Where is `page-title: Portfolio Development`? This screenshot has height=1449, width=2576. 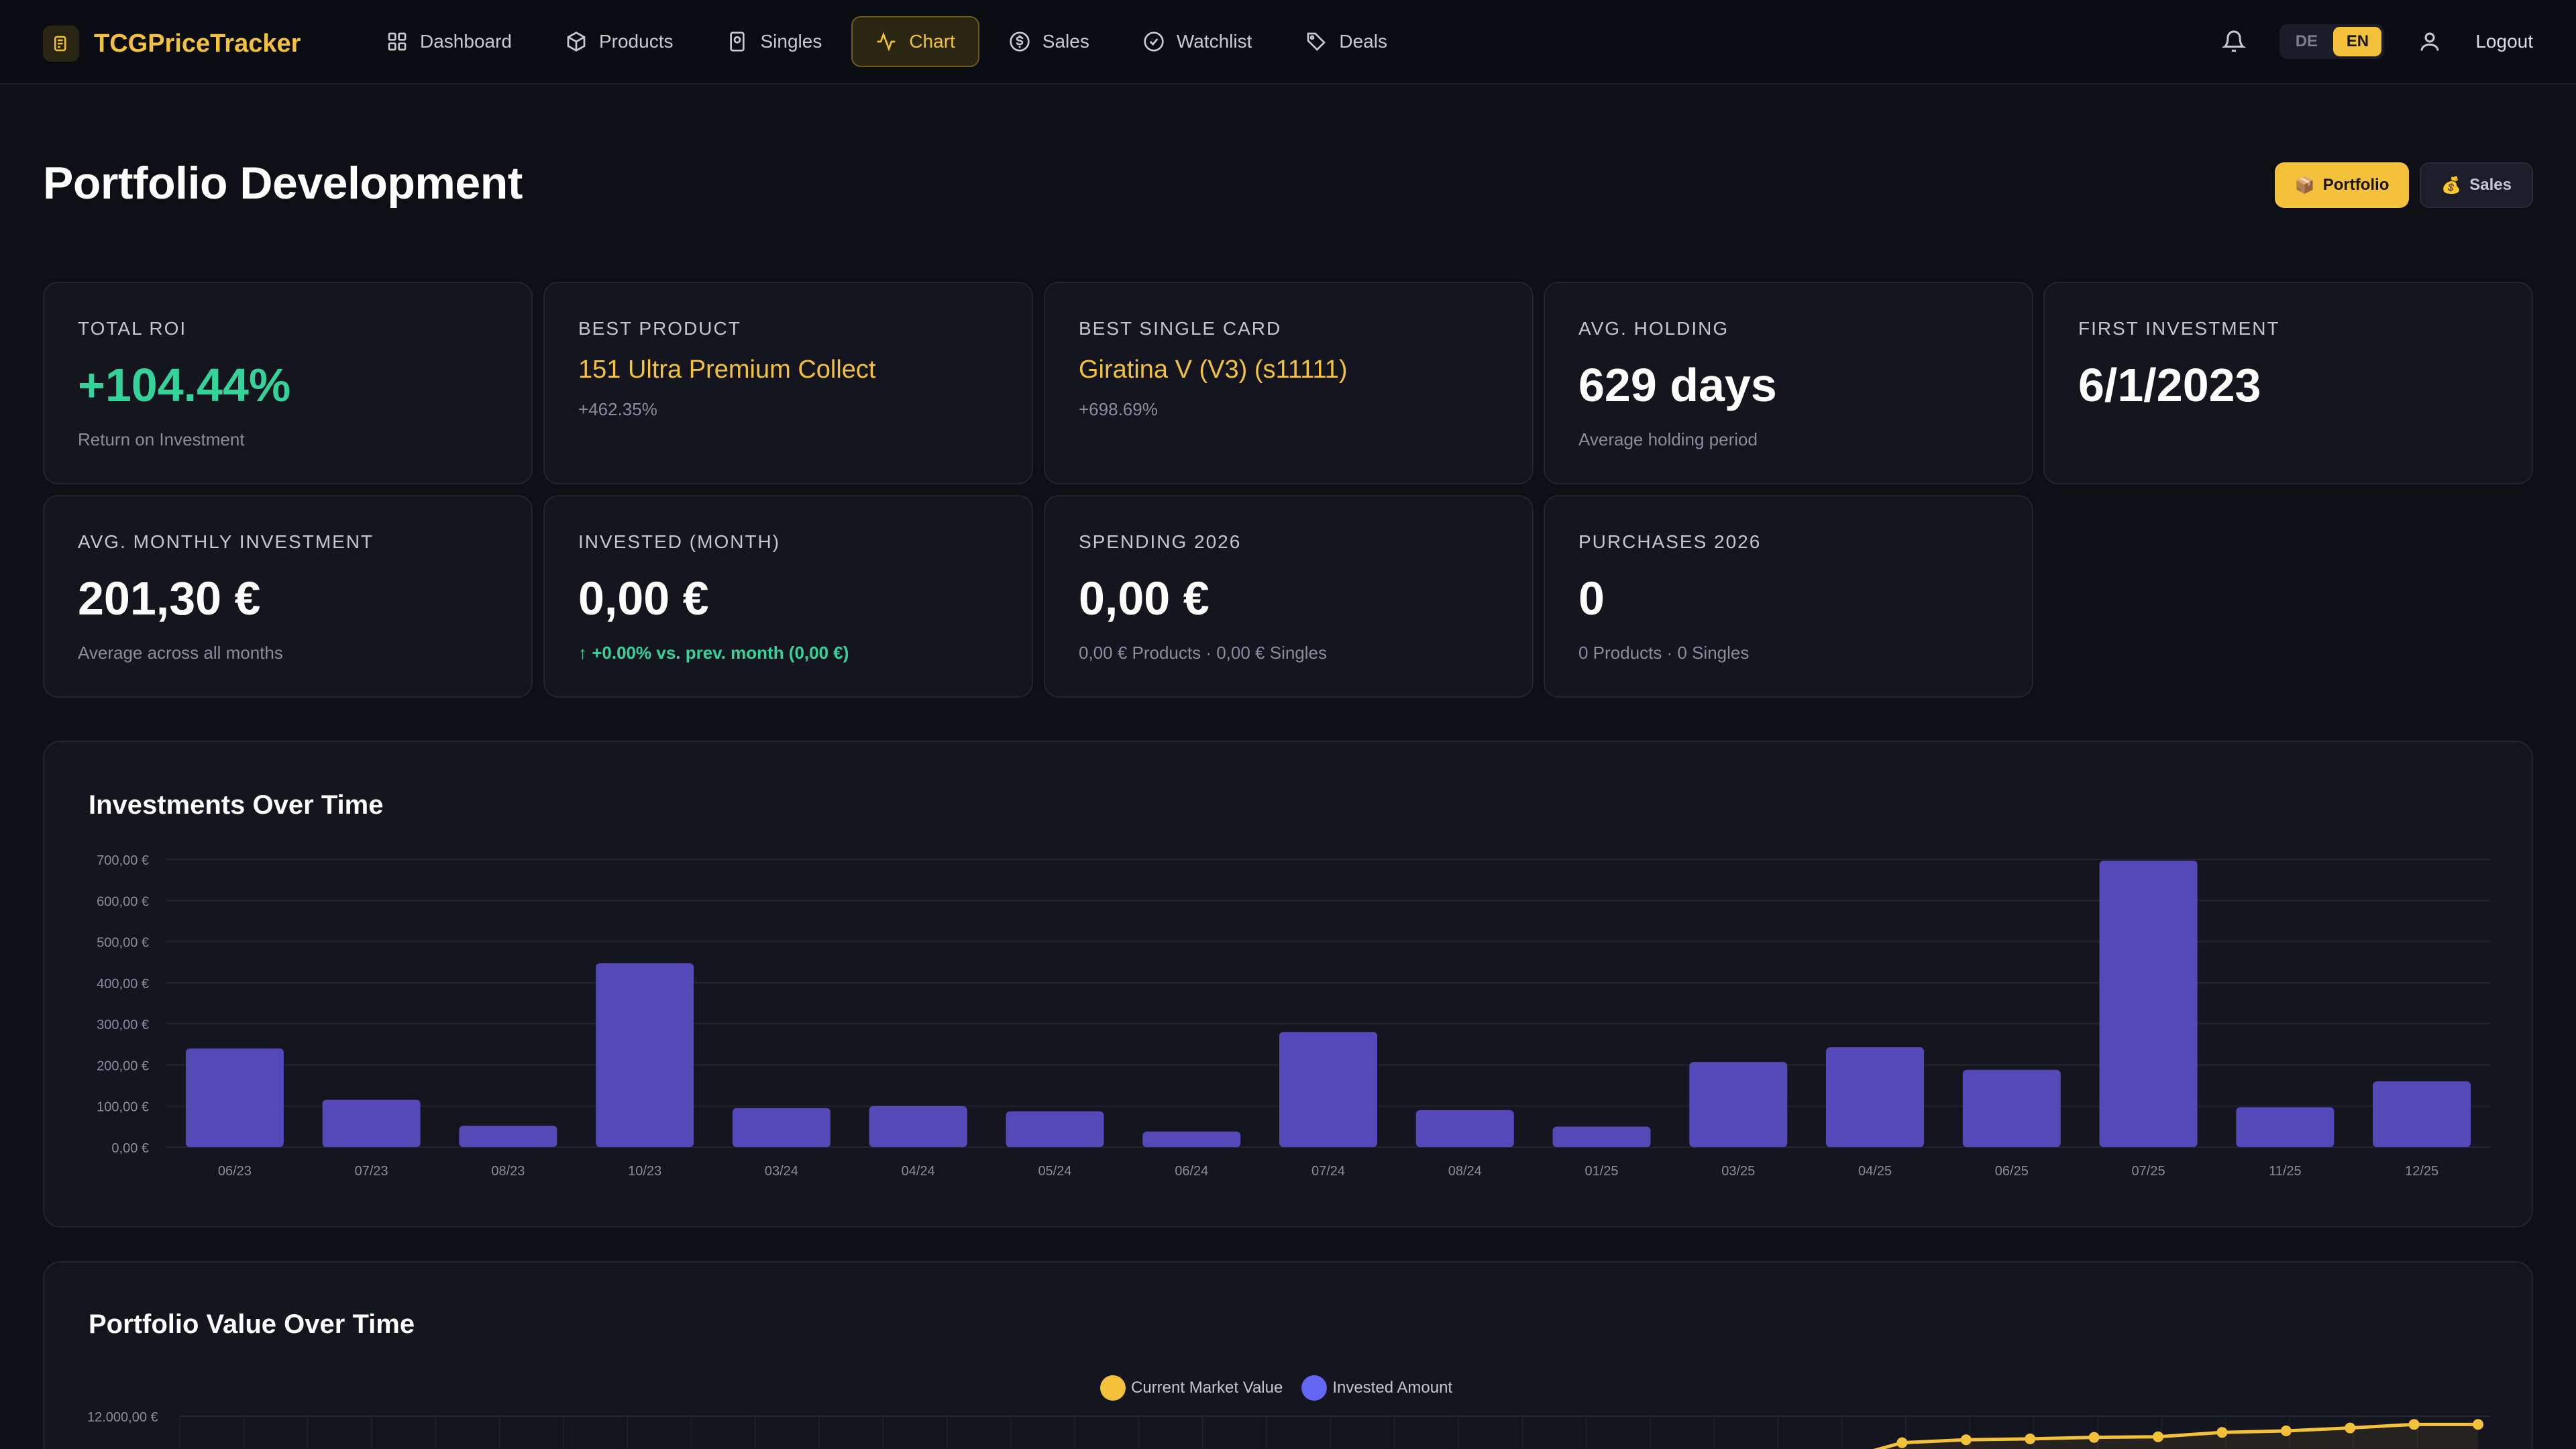
page-title: Portfolio Development is located at coordinates (283, 183).